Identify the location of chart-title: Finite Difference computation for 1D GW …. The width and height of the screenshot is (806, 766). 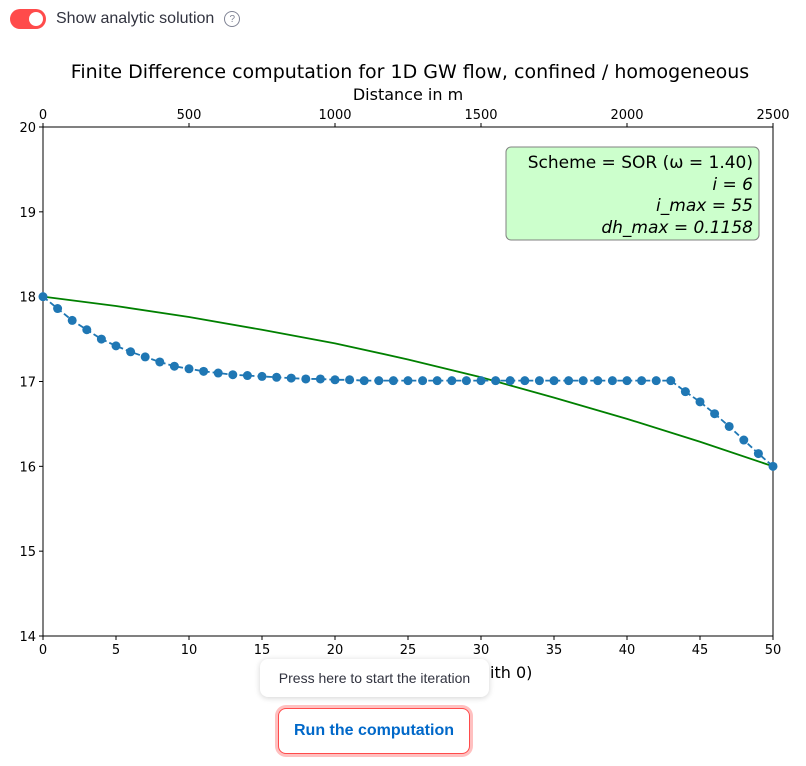
(410, 72).